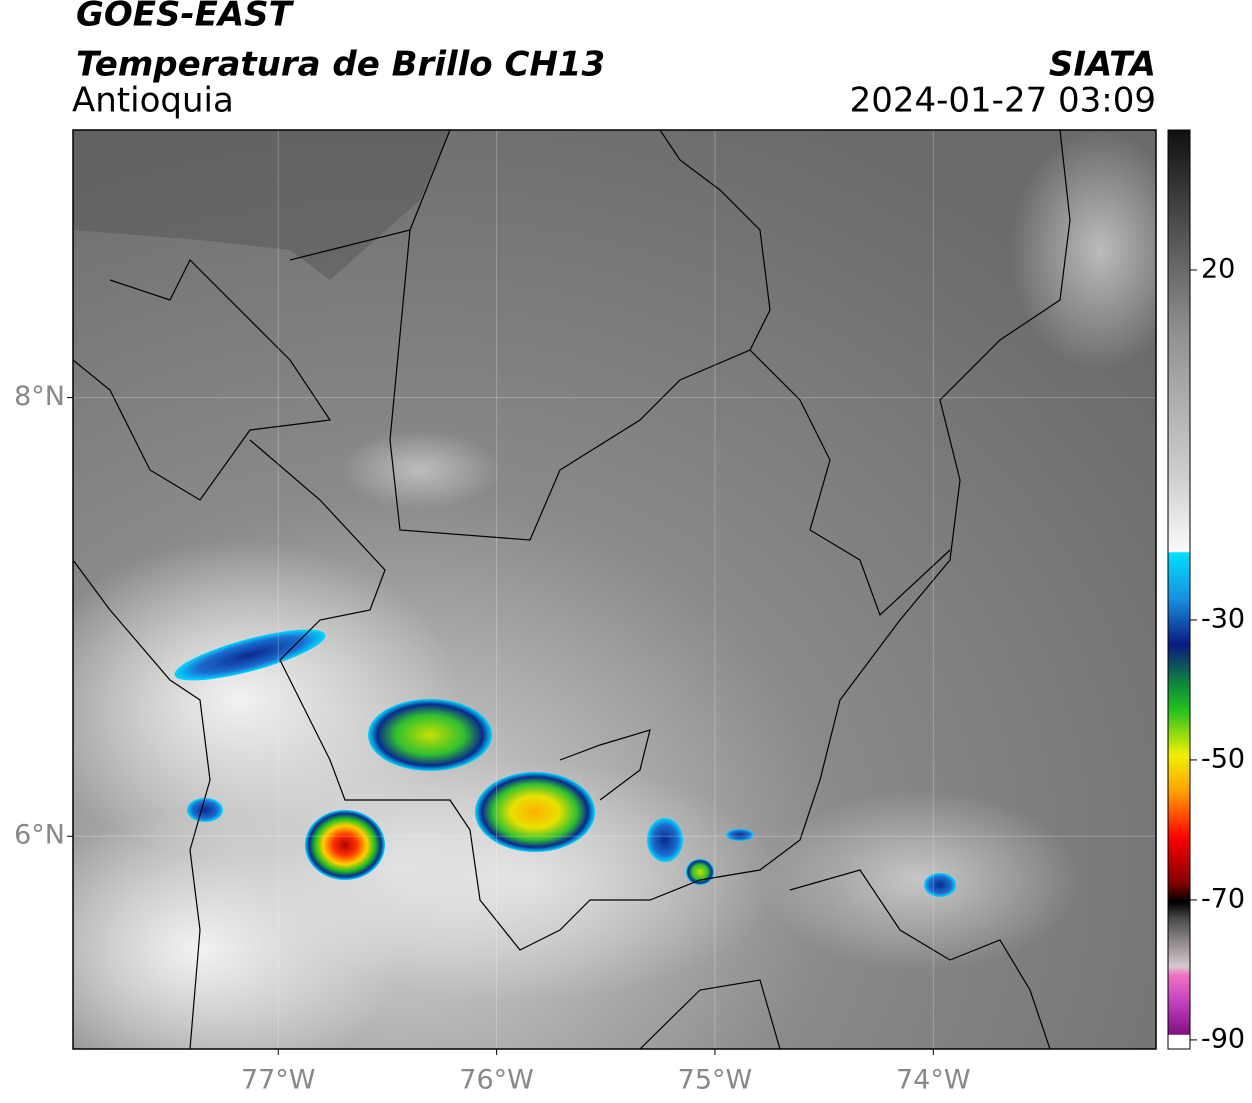  Describe the element at coordinates (605, 765) in the screenshot. I see `municipal-border` at that location.